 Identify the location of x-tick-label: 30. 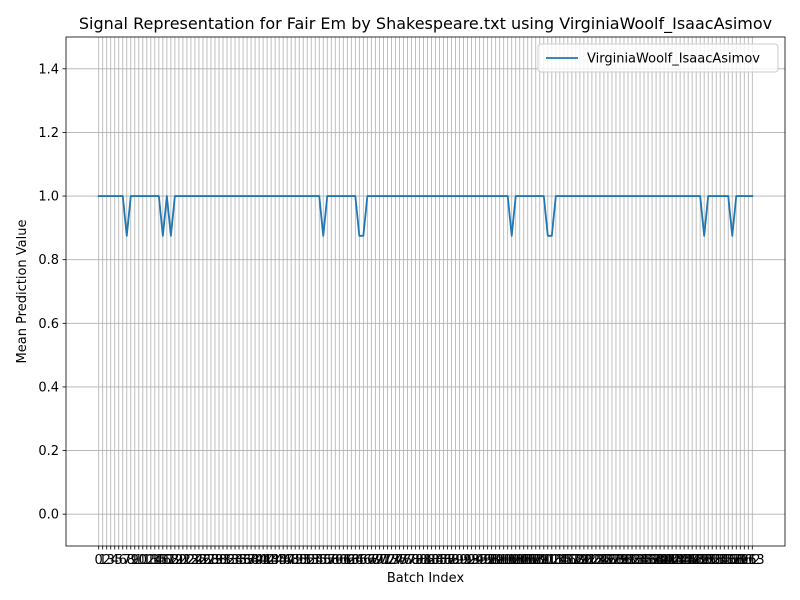
(219, 560).